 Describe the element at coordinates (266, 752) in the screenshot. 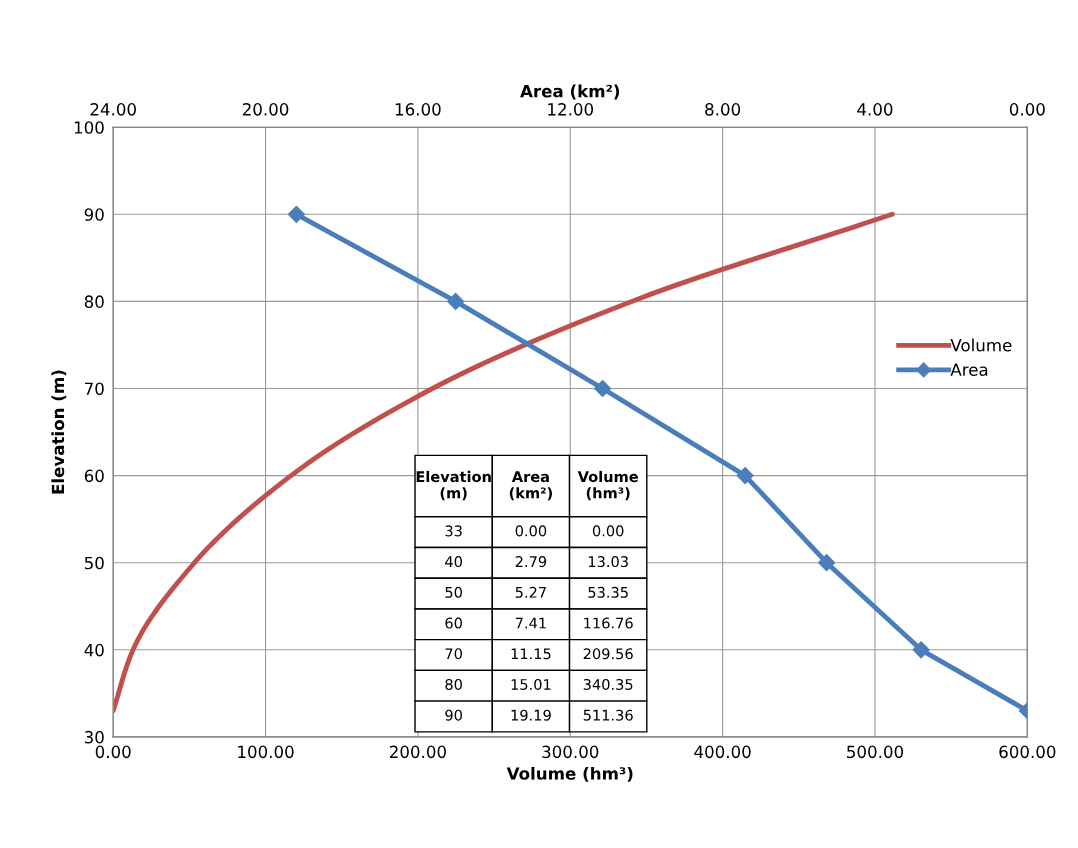

I see `x-tick-label: 100.00` at that location.